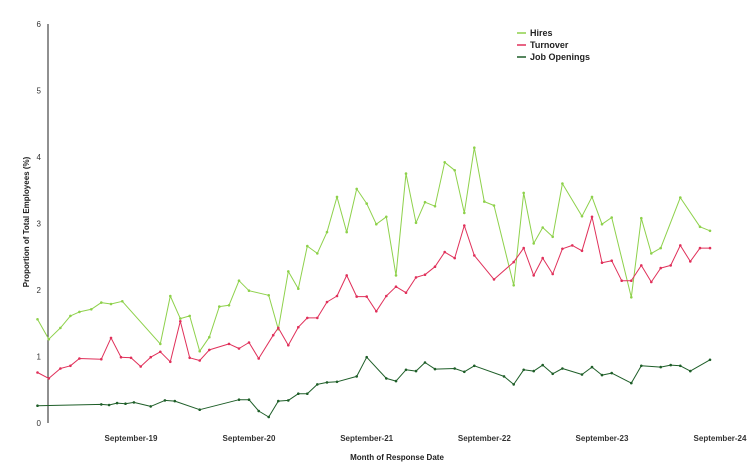  What do you see at coordinates (541, 33) in the screenshot?
I see `legend-label: Hires` at bounding box center [541, 33].